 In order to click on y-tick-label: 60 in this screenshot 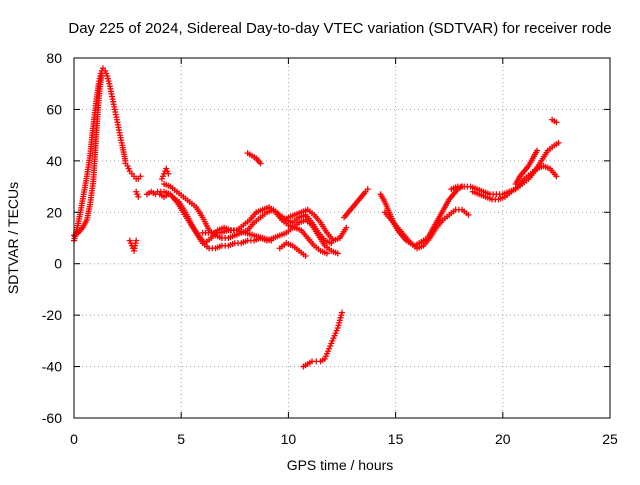, I will do `click(54, 109)`.